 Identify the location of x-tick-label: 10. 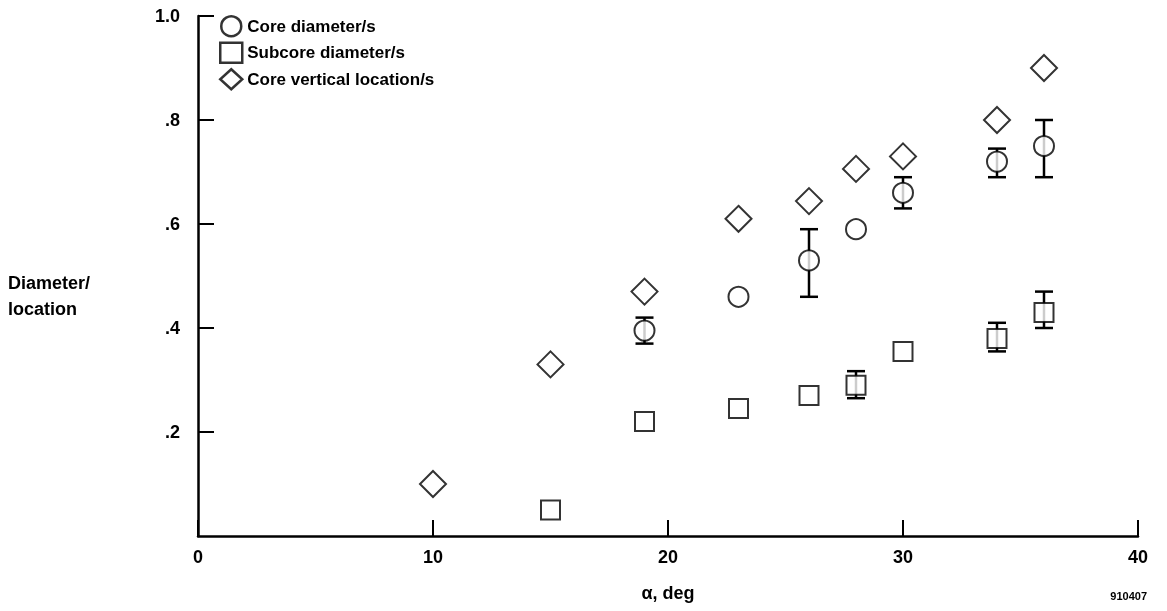
(433, 557).